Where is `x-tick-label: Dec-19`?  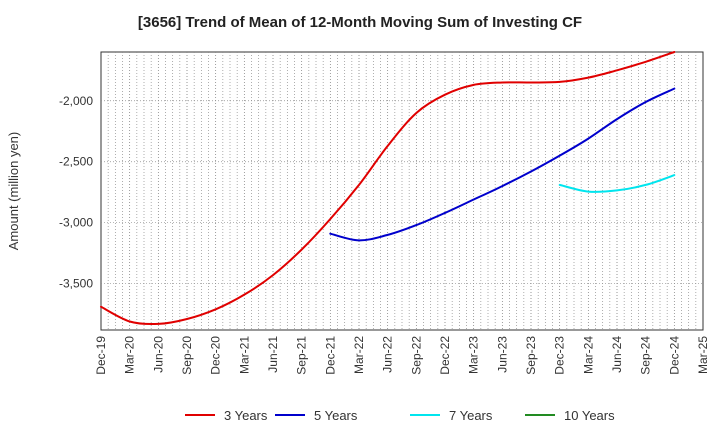
x-tick-label: Dec-19 is located at coordinates (101, 355).